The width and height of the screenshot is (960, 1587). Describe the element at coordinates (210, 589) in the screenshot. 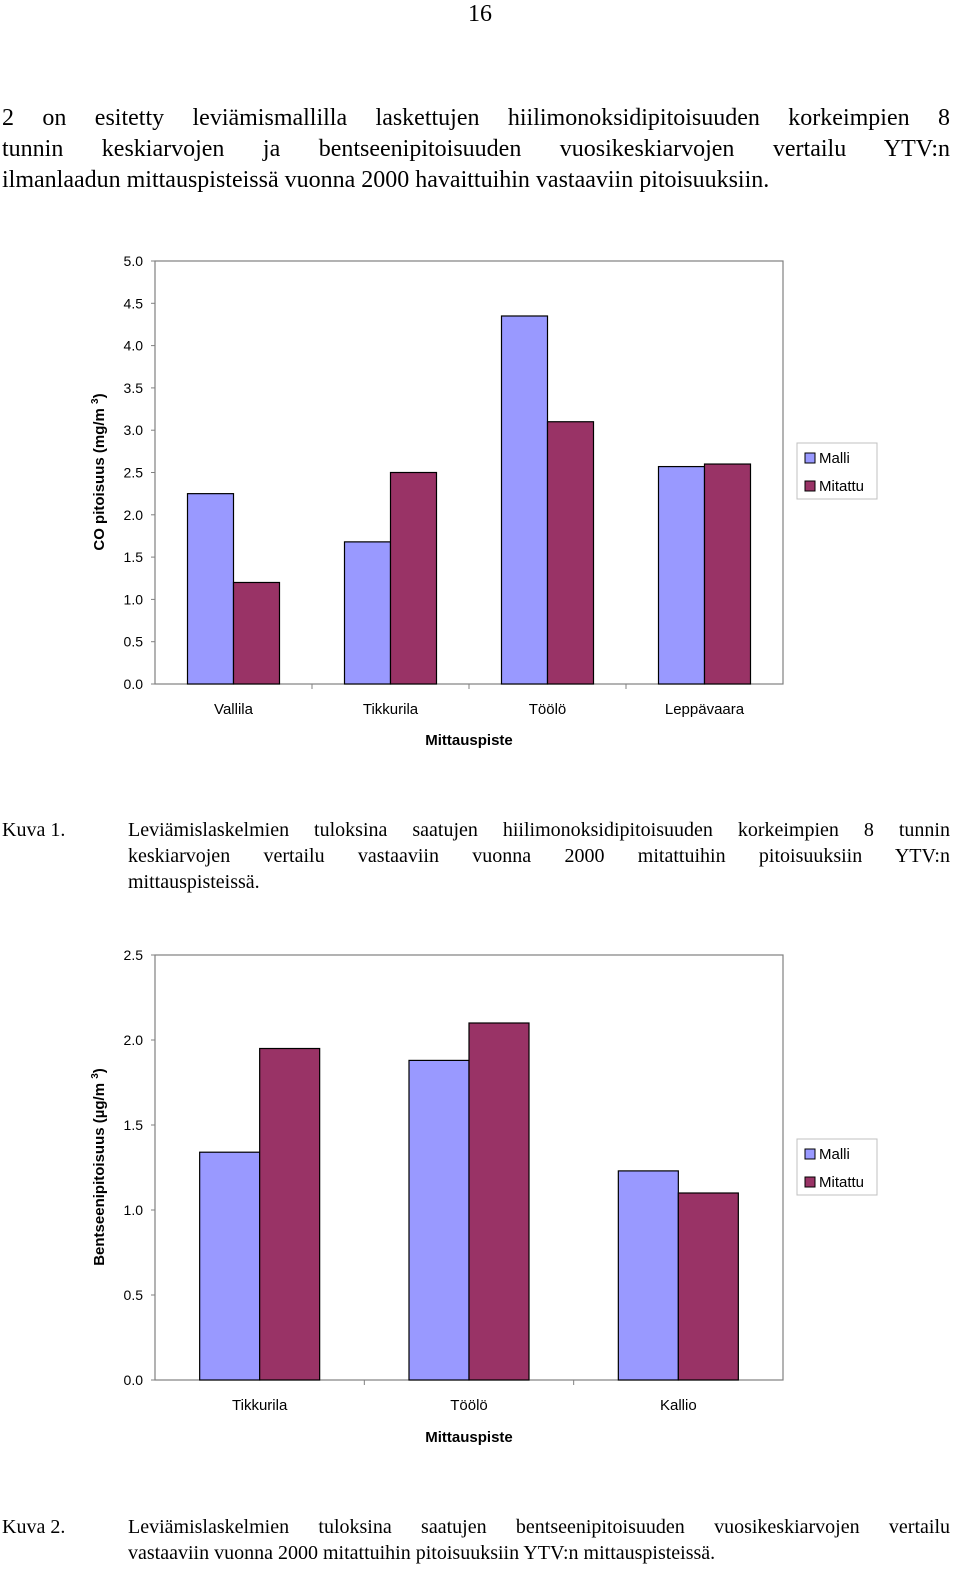

I see `bar-malli-vallila` at that location.